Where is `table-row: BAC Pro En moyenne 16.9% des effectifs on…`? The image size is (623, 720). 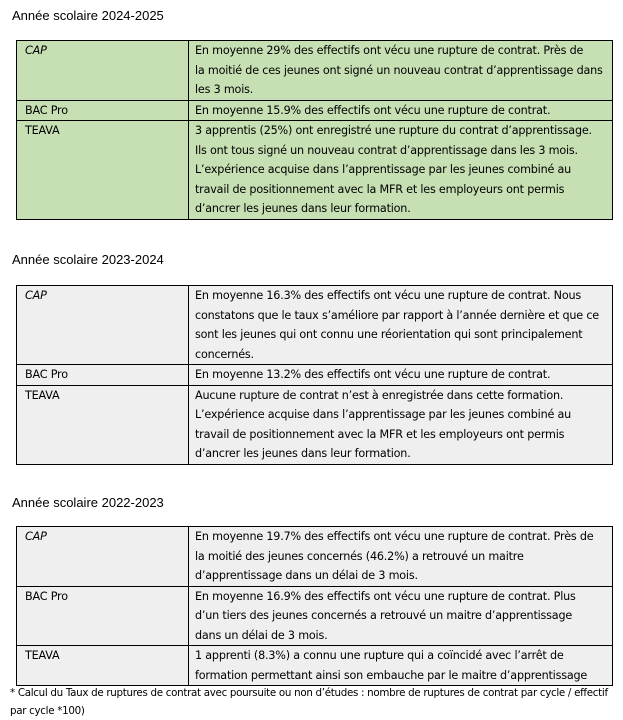
table-row: BAC Pro En moyenne 16.9% des effectifs on… is located at coordinates (314, 615).